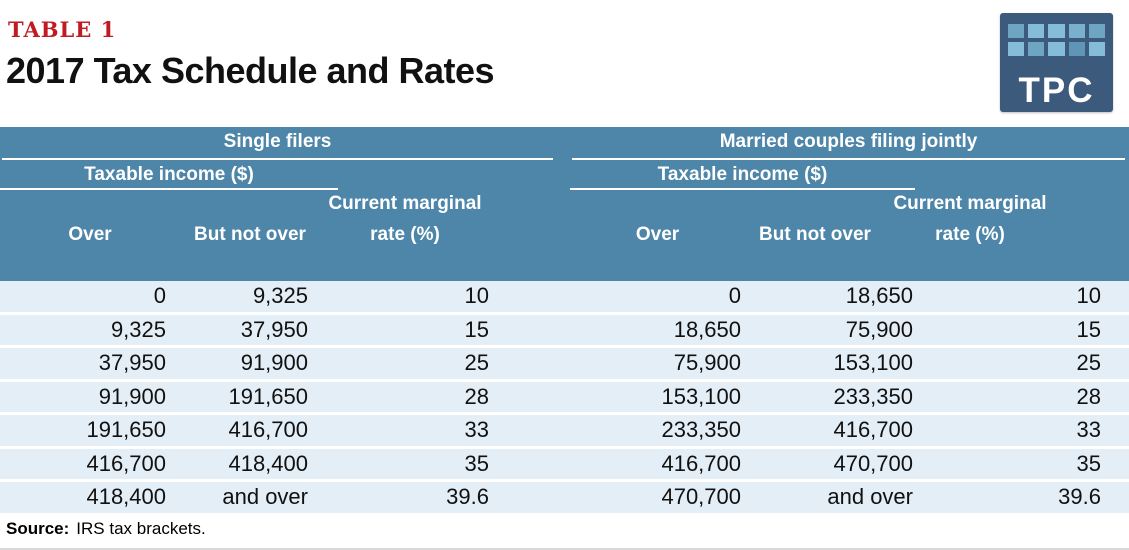 The height and width of the screenshot is (550, 1129). Describe the element at coordinates (138, 329) in the screenshot. I see `cell-single-over: 9,325` at that location.